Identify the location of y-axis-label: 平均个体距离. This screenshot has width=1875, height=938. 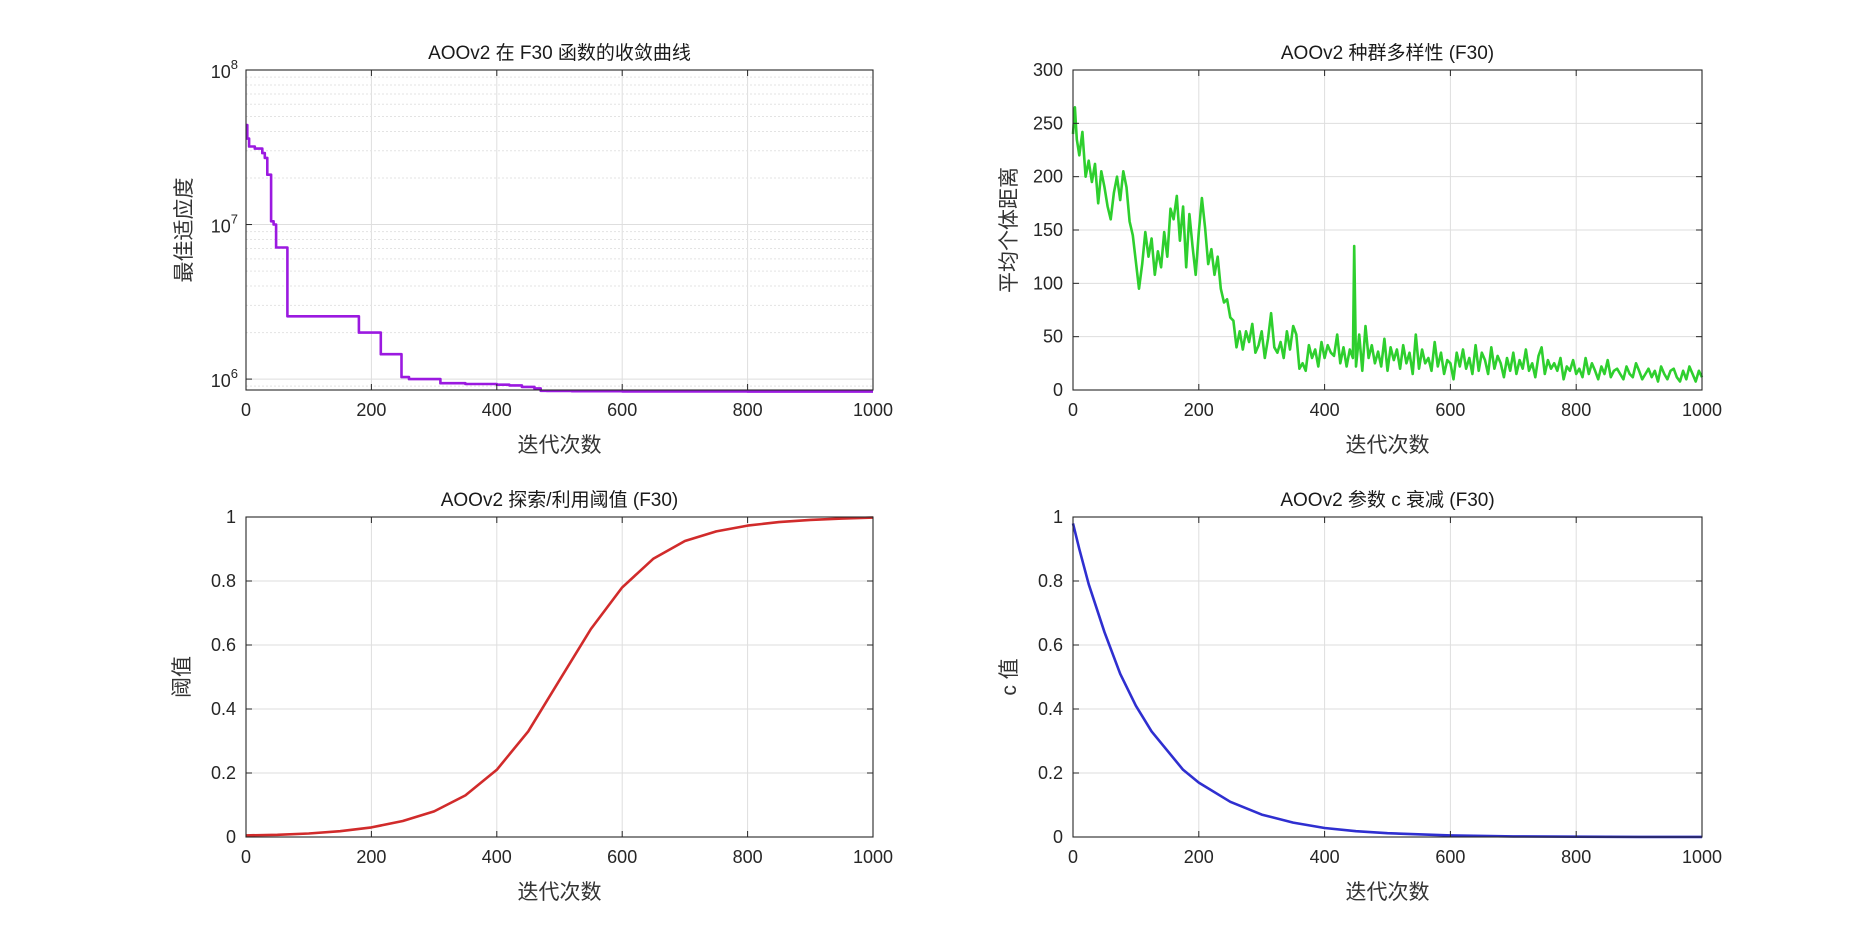
(1009, 230).